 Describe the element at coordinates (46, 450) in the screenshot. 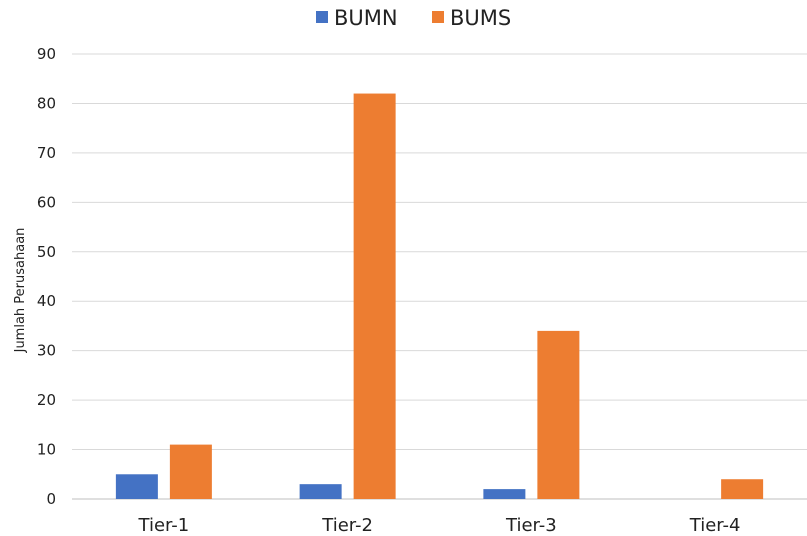

I see `y-tick-label: 10` at that location.